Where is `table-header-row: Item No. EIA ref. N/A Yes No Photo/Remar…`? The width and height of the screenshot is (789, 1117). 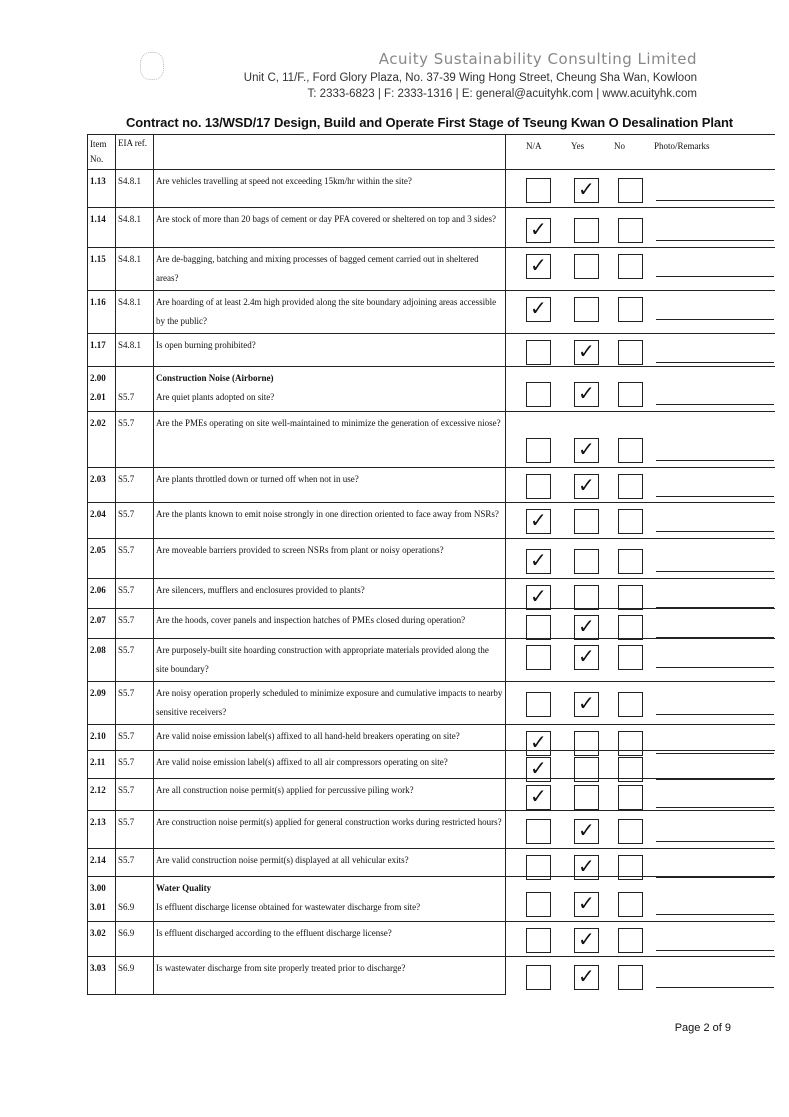 table-header-row: Item No. EIA ref. N/A Yes No Photo/Remar… is located at coordinates (431, 152).